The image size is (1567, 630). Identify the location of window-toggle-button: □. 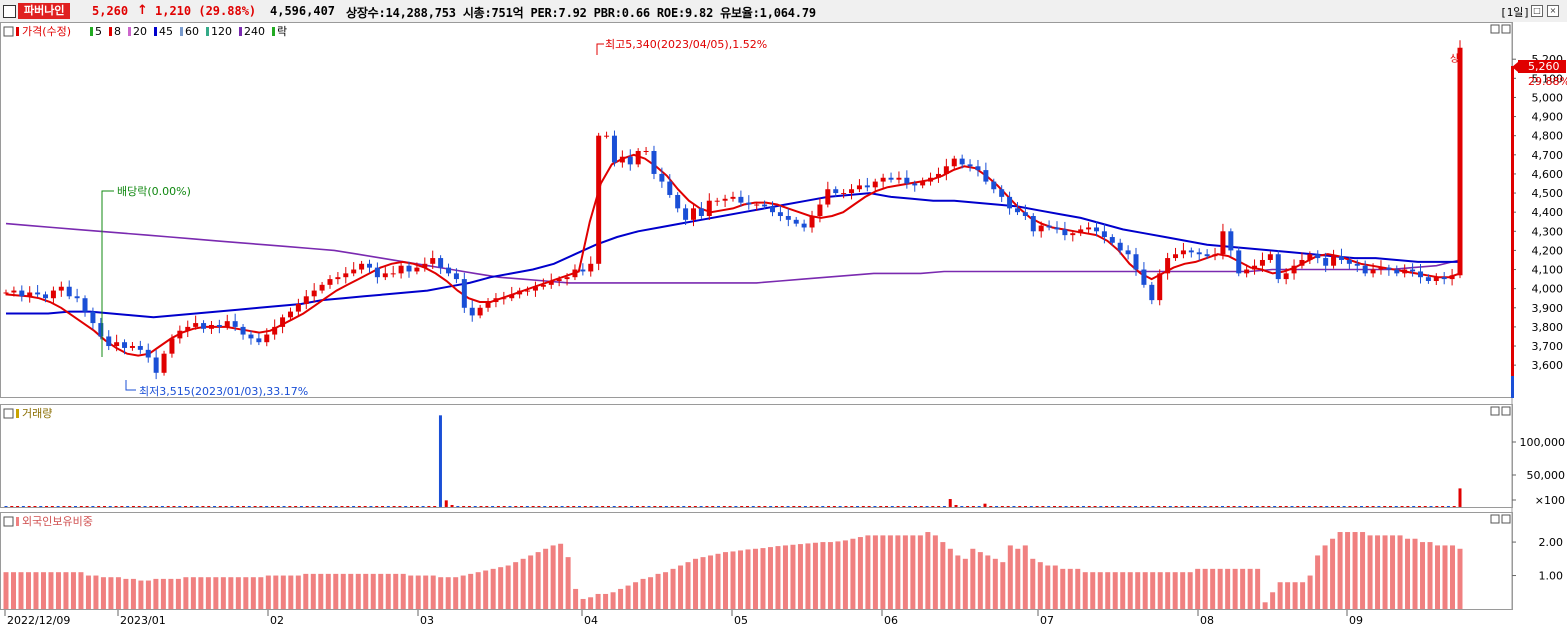
(1537, 11).